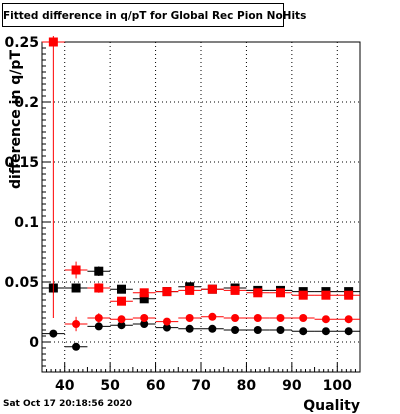 The image size is (400, 414). What do you see at coordinates (337, 386) in the screenshot?
I see `x-tick-label: 100` at bounding box center [337, 386].